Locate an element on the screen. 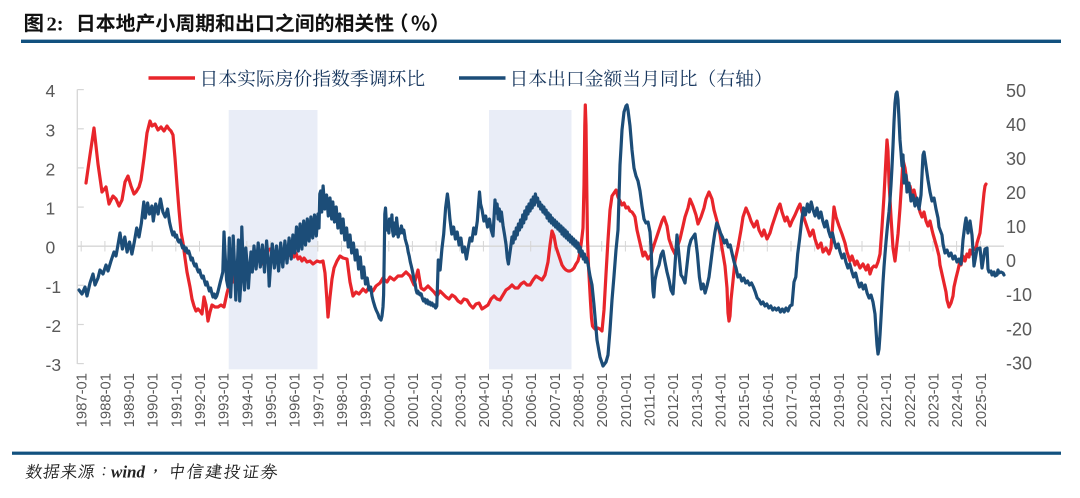  svg-text: 4 is located at coordinates (51, 91).